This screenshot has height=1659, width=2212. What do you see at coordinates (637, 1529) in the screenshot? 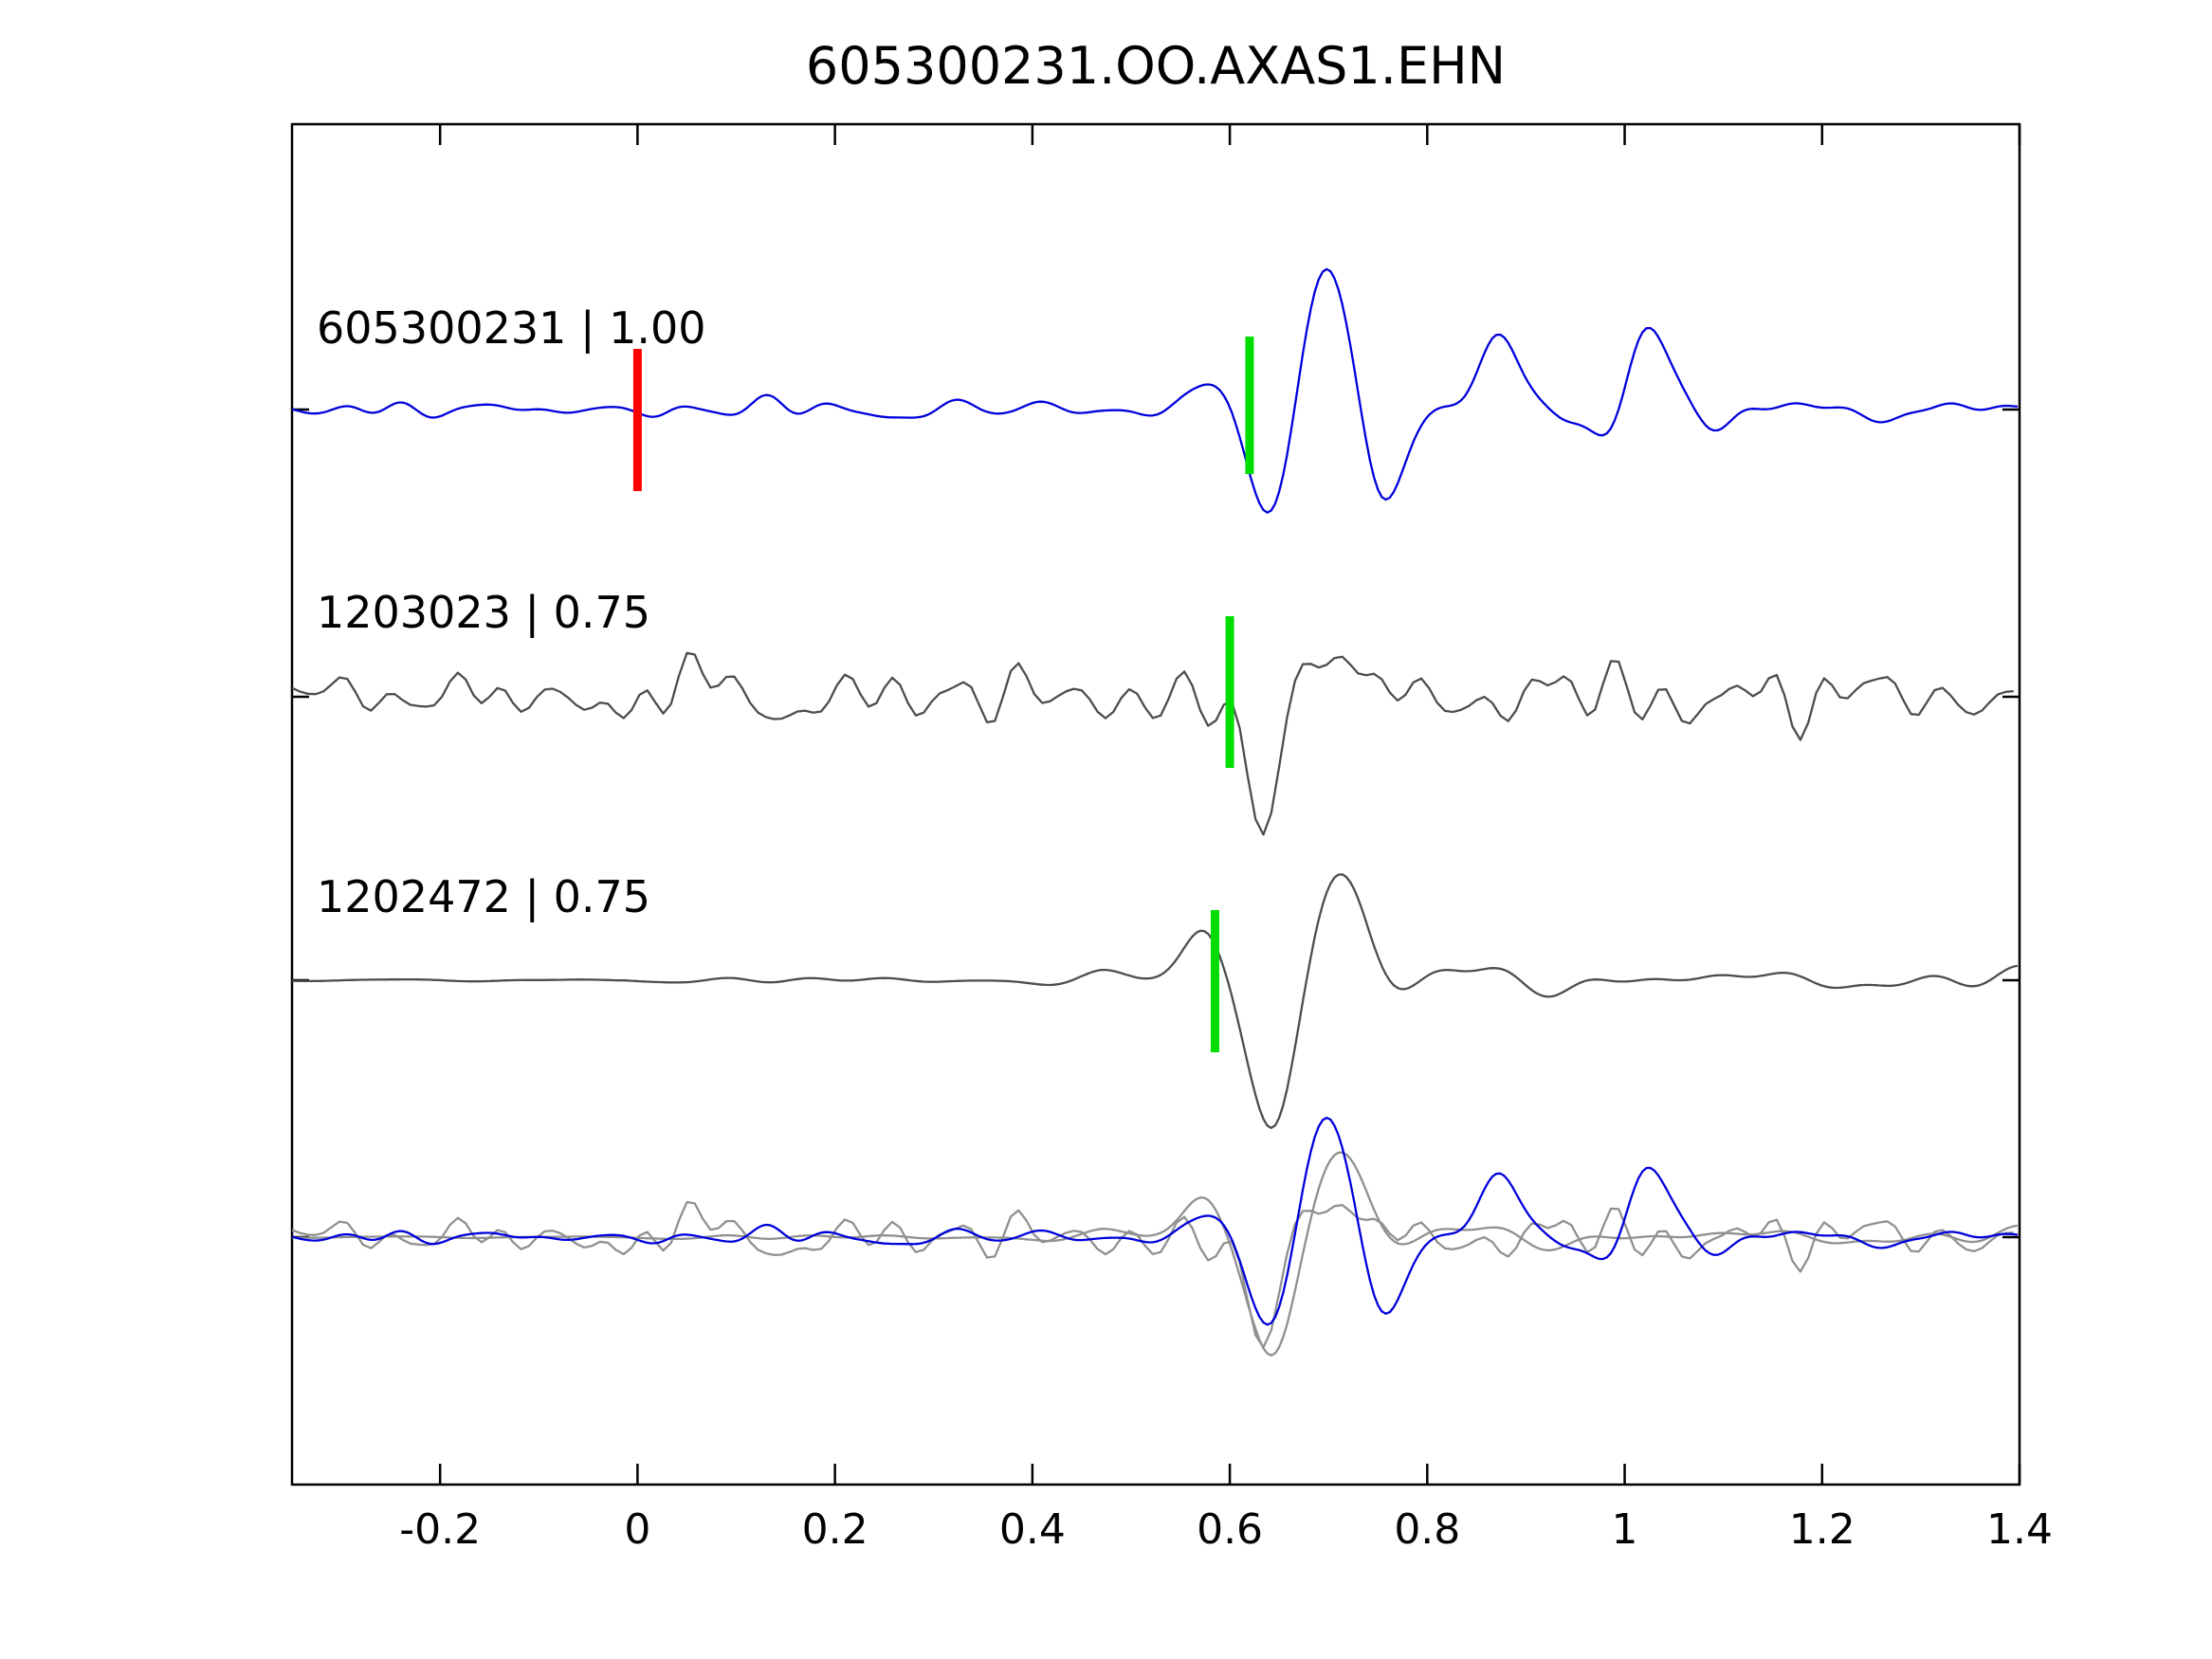
I see `x-tick-label: 0` at bounding box center [637, 1529].